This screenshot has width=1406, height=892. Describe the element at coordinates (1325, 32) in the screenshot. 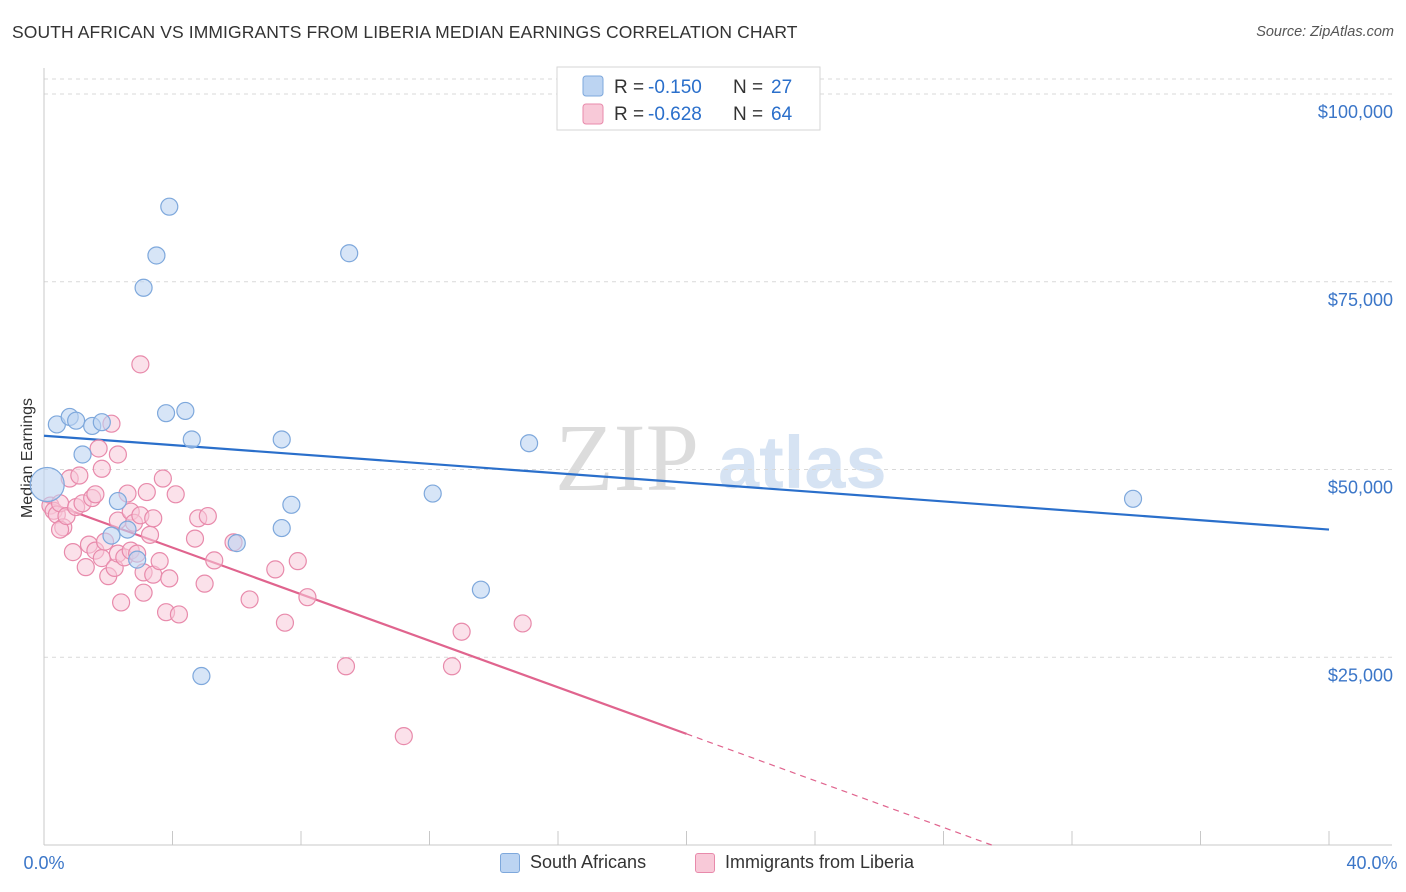

I see `source-credit: Source: ZipAtlas.com` at that location.